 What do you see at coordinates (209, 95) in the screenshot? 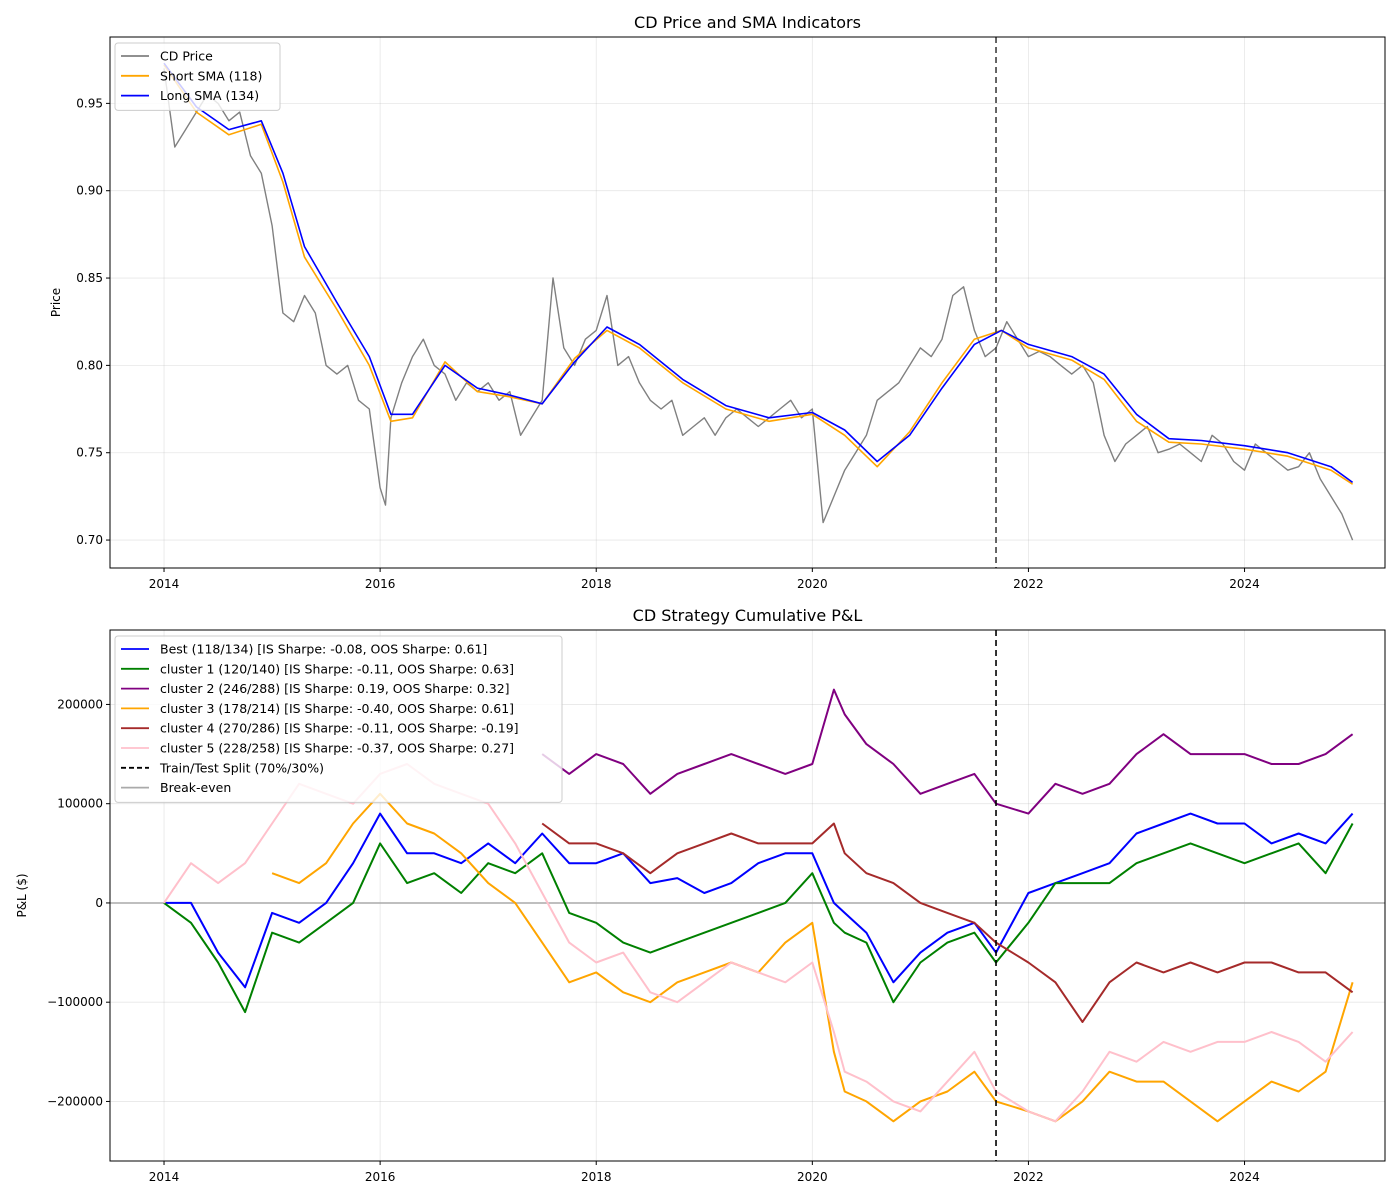
I see `legend-label: Long SMA (134)` at bounding box center [209, 95].